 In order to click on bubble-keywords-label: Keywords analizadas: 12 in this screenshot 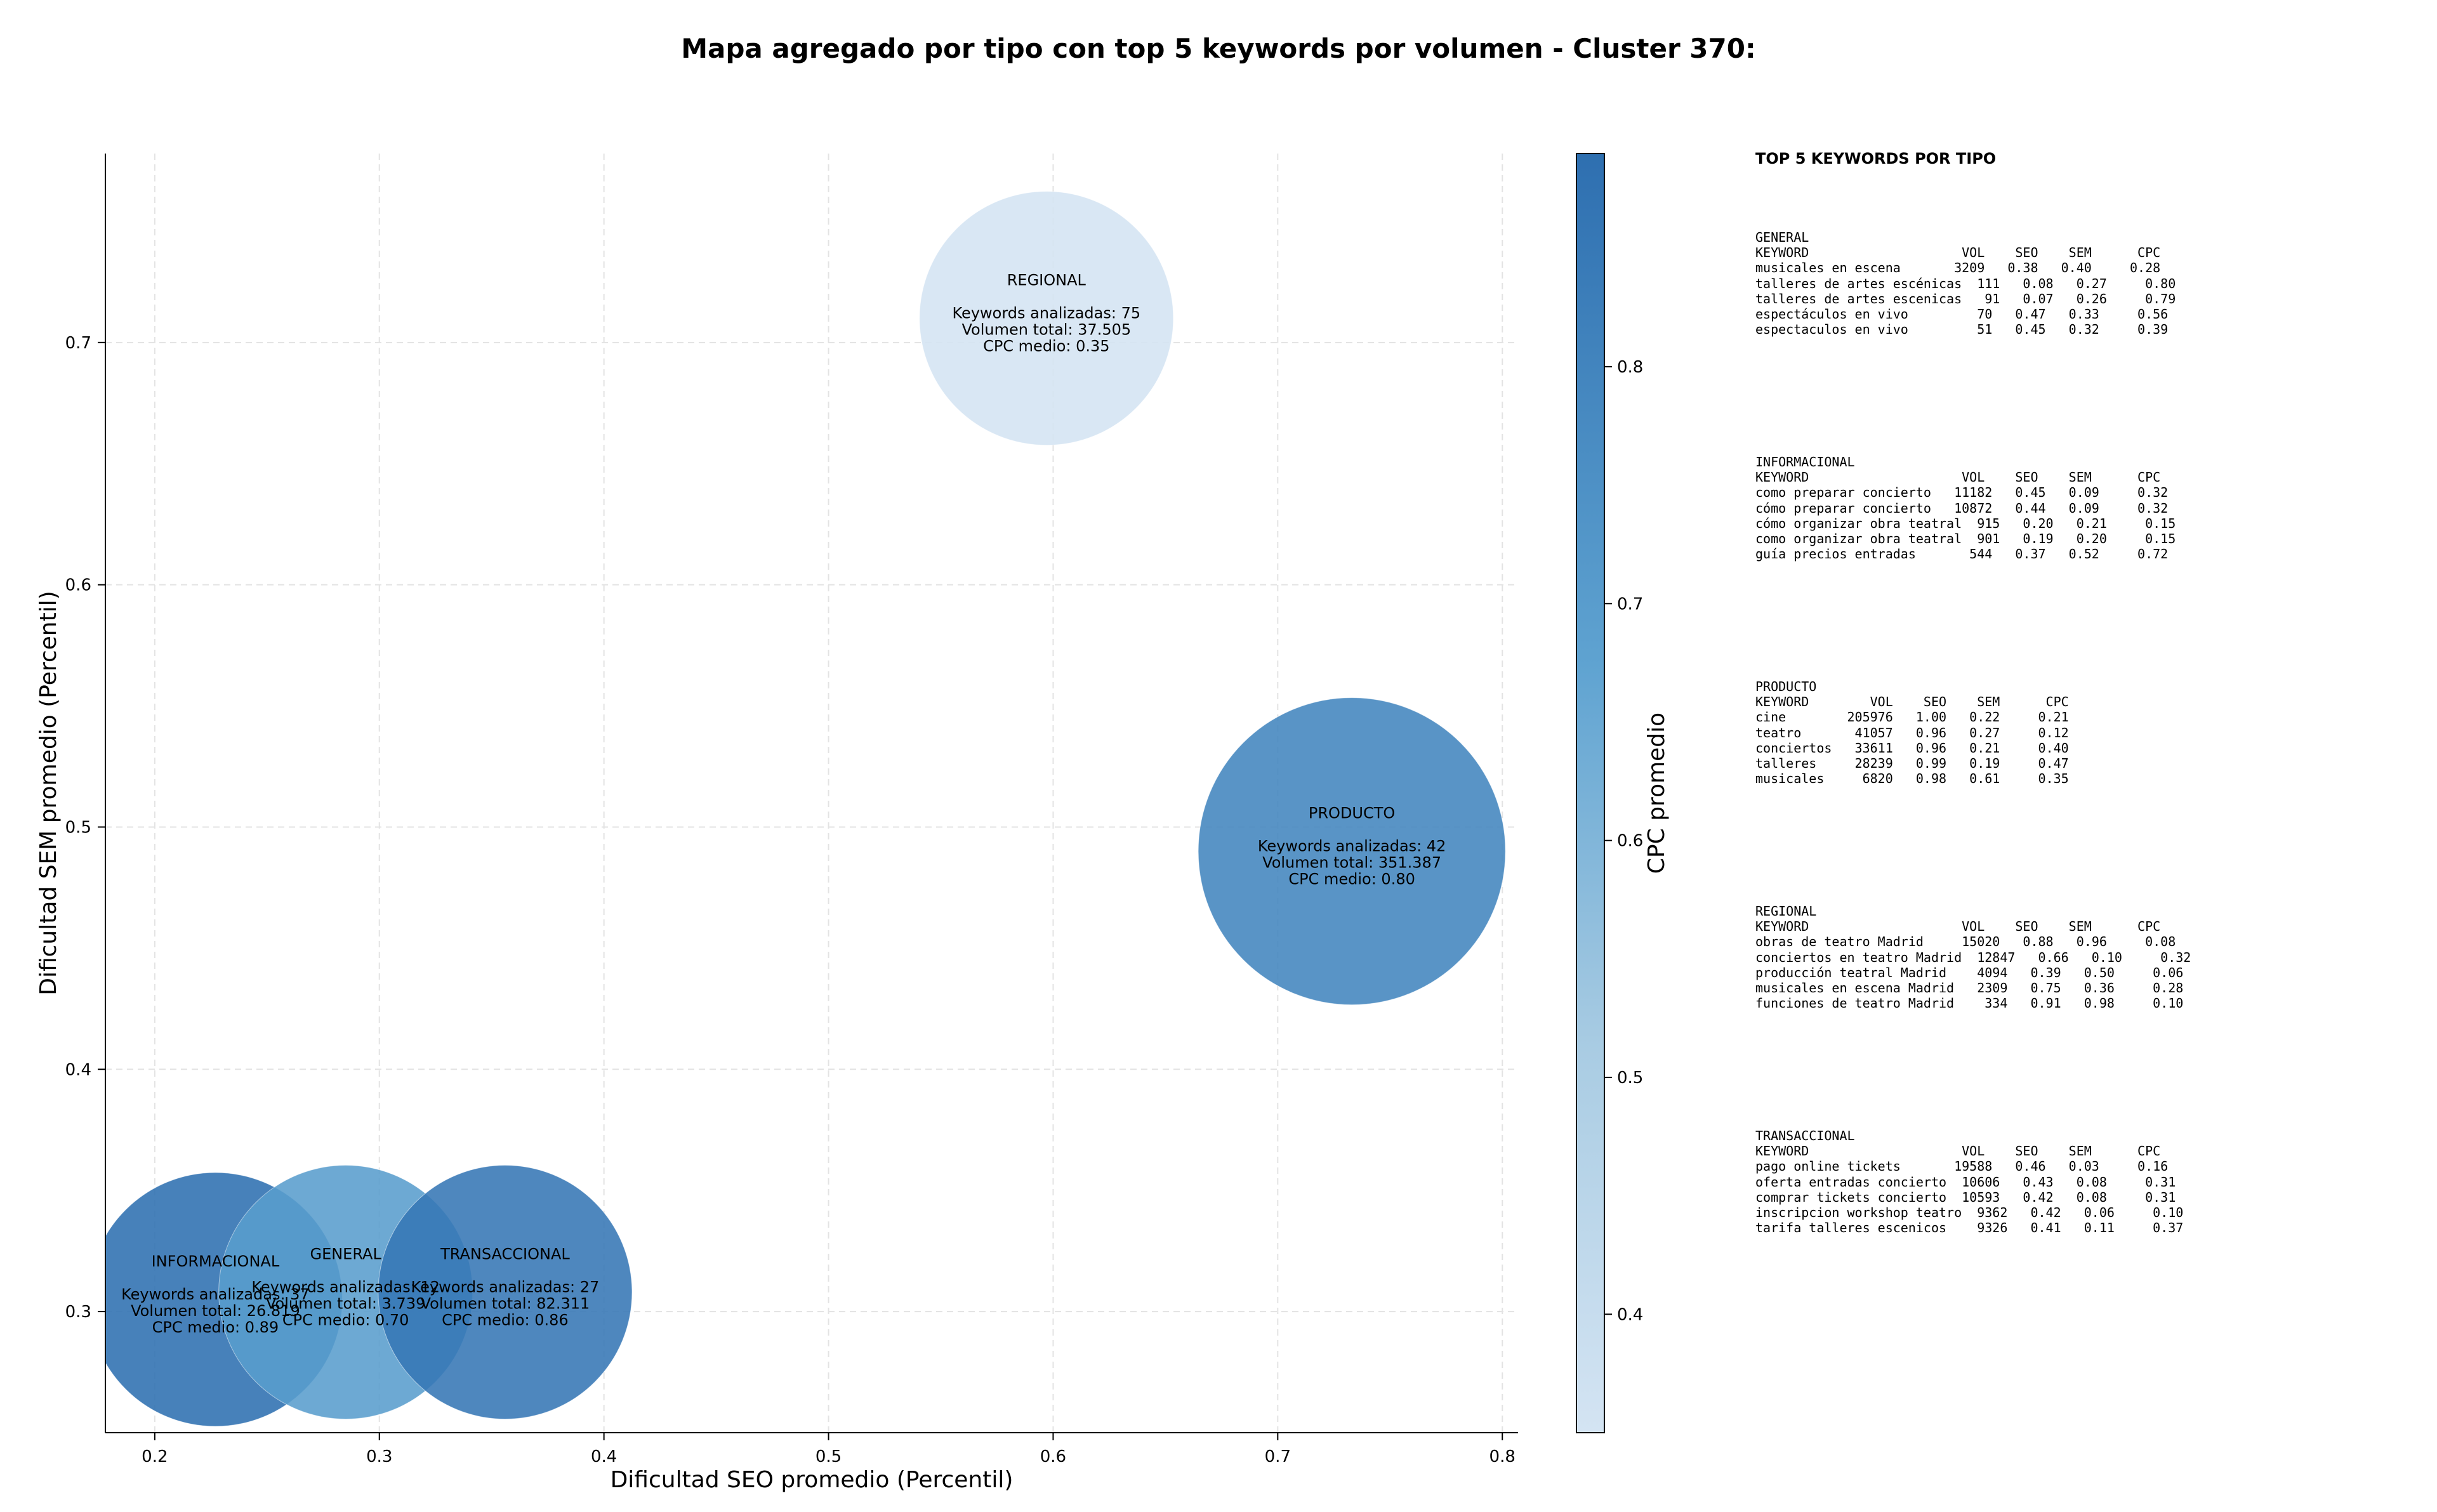, I will do `click(346, 1288)`.